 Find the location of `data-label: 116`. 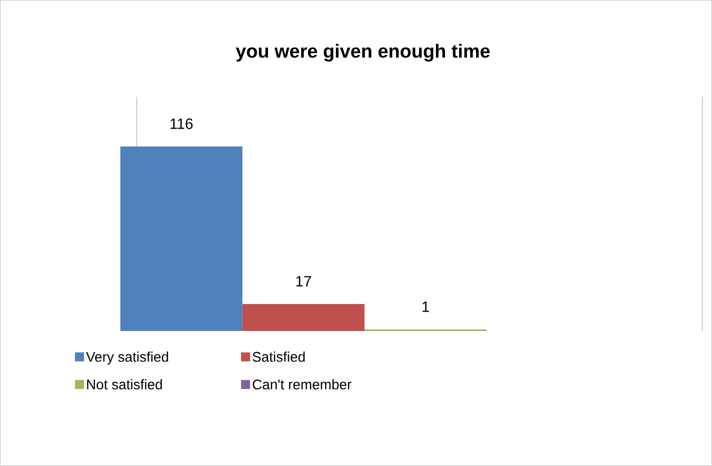

data-label: 116 is located at coordinates (181, 124).